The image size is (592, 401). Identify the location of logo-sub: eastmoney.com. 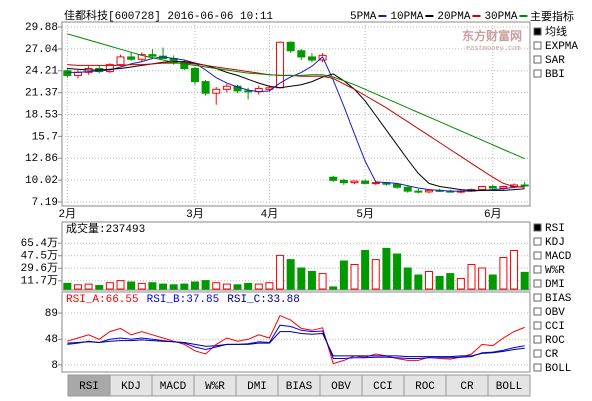
(493, 49).